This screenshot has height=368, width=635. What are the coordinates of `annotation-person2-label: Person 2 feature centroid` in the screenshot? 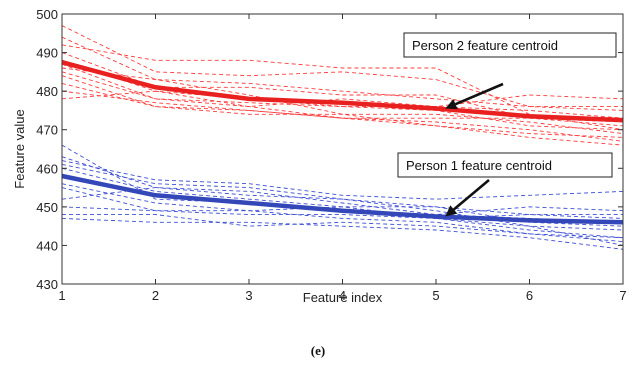 It's located at (485, 45).